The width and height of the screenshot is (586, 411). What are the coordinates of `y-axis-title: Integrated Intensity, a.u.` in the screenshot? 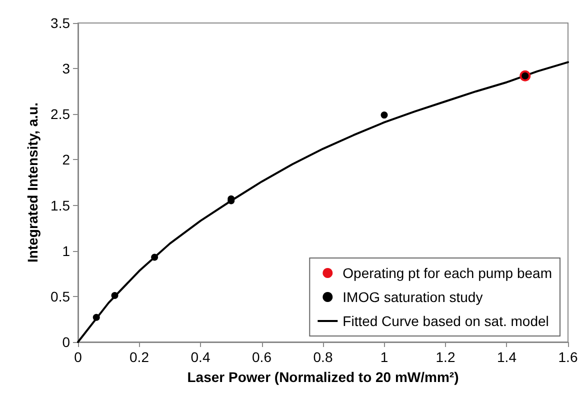 It's located at (32, 182).